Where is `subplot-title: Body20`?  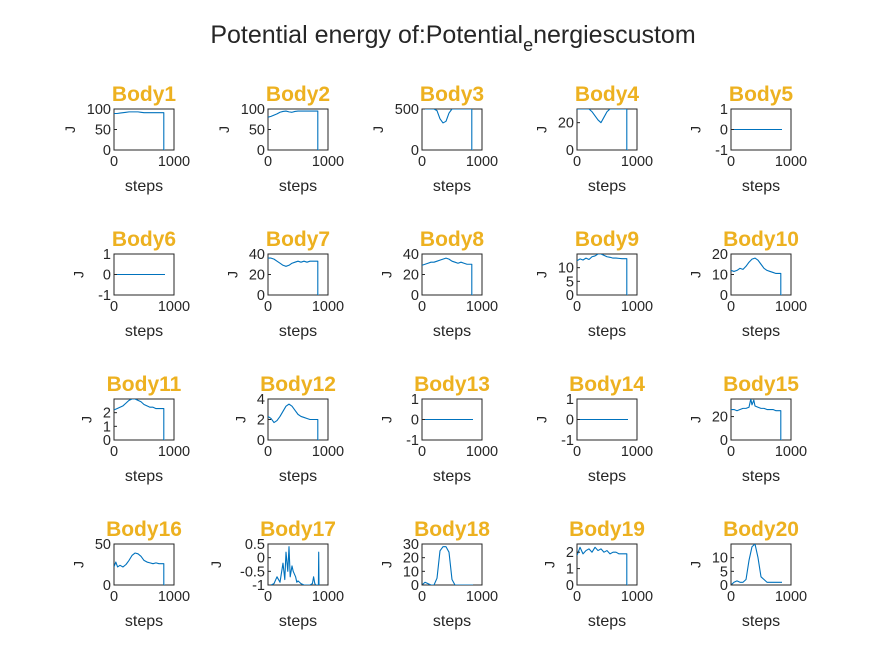
subplot-title: Body20 is located at coordinates (761, 529).